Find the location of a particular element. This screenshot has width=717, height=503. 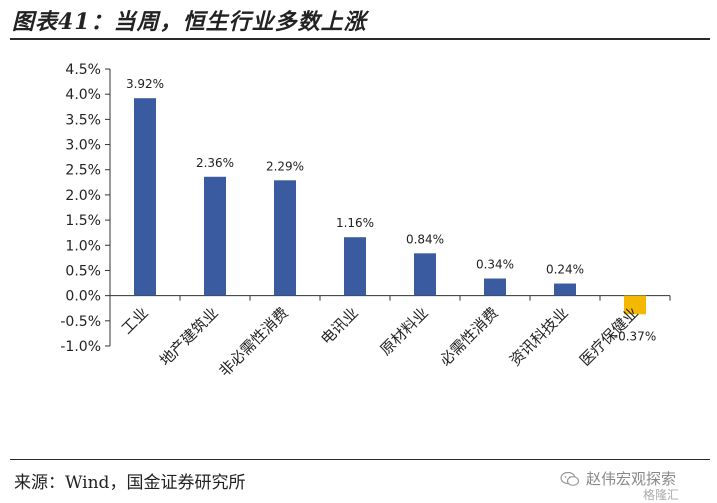

category-label: 工业 is located at coordinates (135, 321).